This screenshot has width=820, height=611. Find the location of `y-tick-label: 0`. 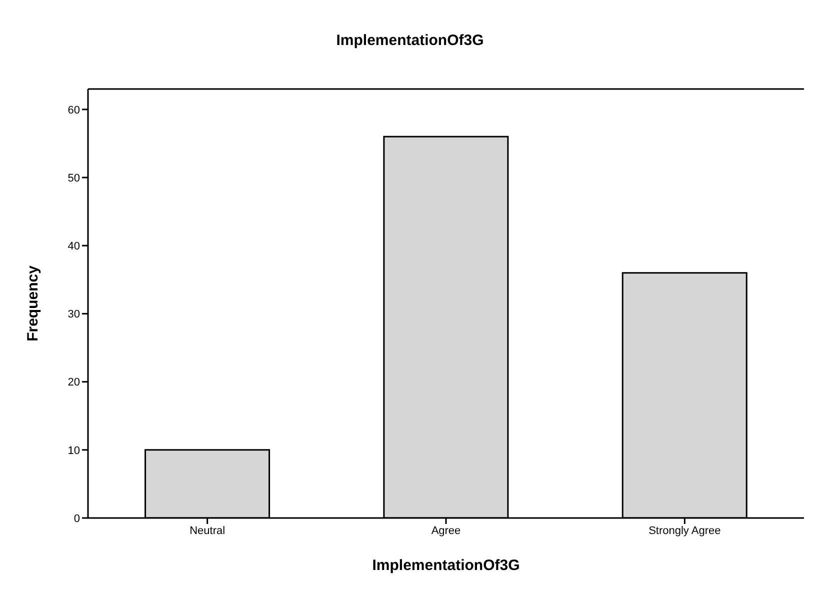

y-tick-label: 0 is located at coordinates (77, 518).